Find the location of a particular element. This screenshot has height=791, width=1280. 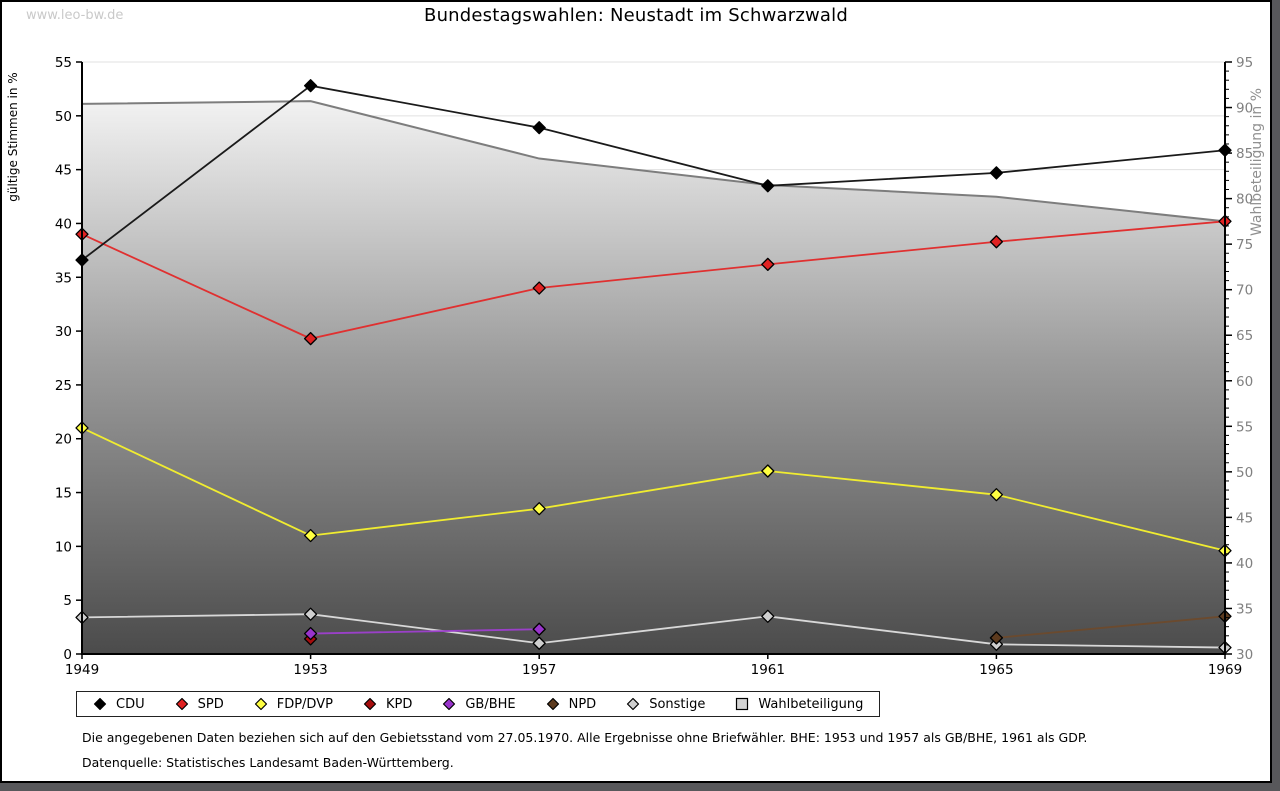

x-axis-tick-label: 1961 is located at coordinates (768, 670).